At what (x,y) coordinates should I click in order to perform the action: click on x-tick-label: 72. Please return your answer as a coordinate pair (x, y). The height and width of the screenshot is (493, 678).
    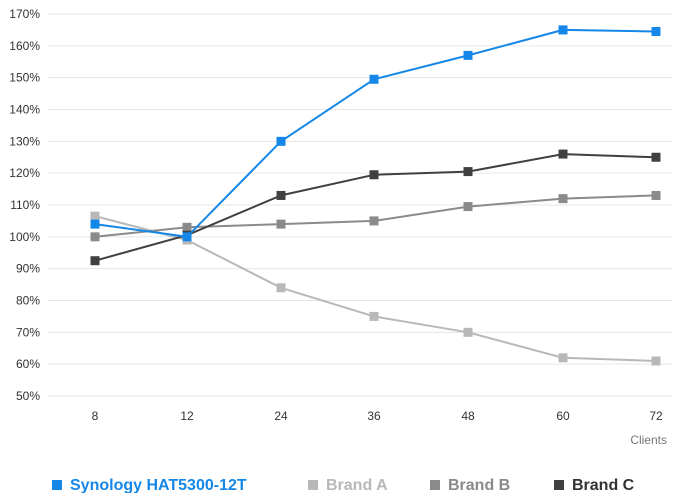
    Looking at the image, I should click on (656, 416).